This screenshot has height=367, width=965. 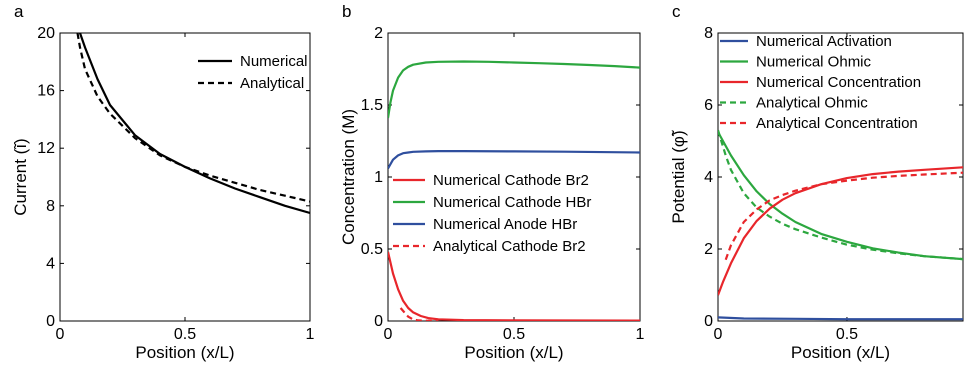 I want to click on y-tick-label: 1.5, so click(x=372, y=105).